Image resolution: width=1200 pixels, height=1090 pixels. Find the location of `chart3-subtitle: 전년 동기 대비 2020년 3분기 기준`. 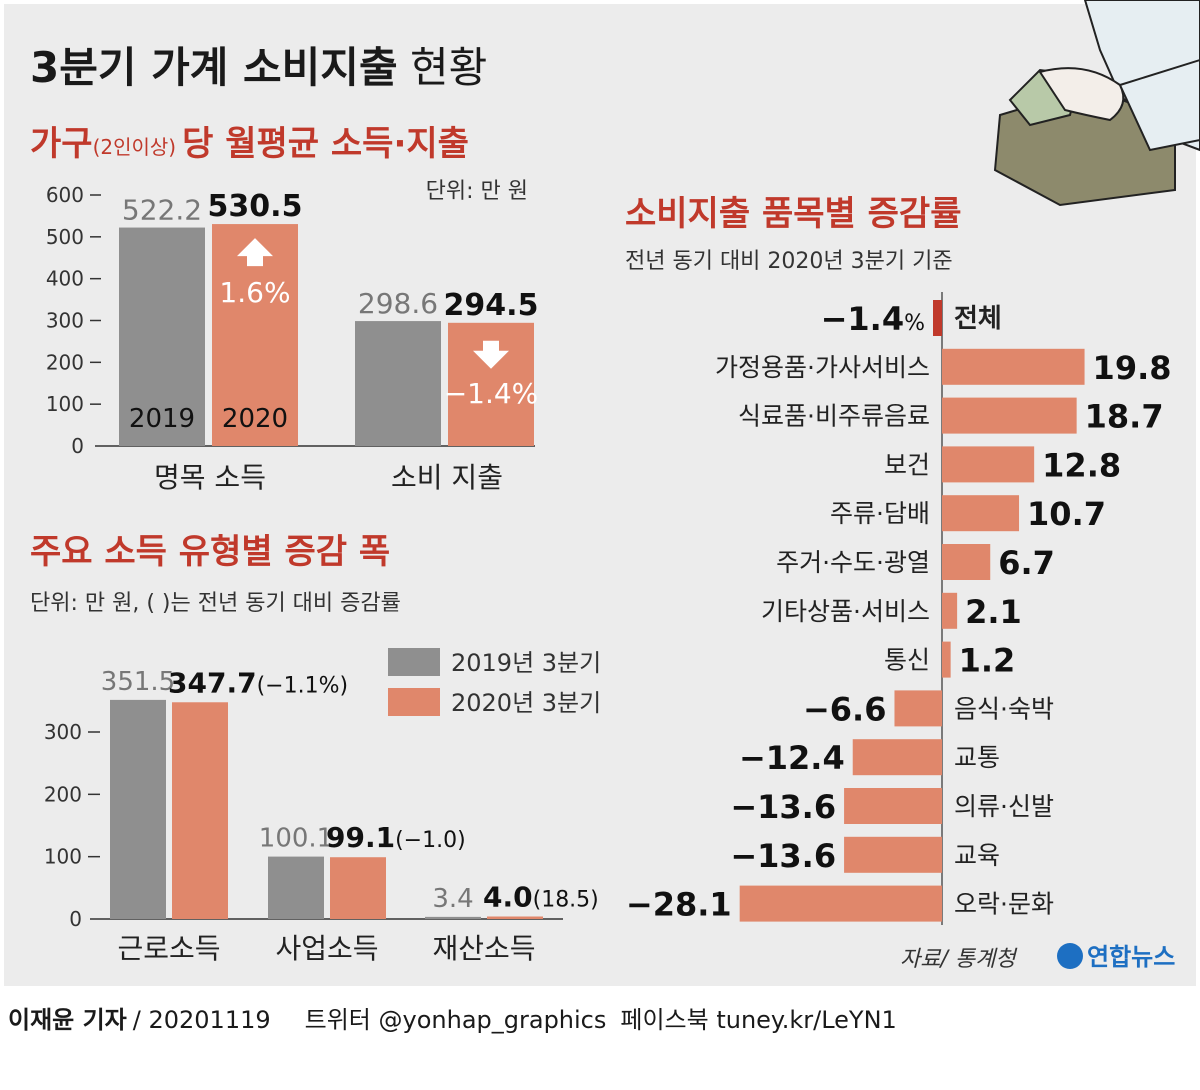

chart3-subtitle: 전년 동기 대비 2020년 3분기 기준 is located at coordinates (789, 261).